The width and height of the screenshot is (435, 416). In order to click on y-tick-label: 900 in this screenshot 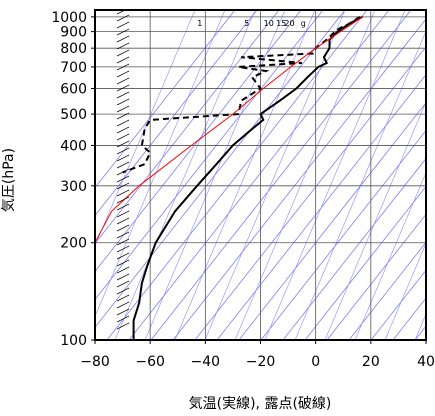, I will do `click(73, 33)`.